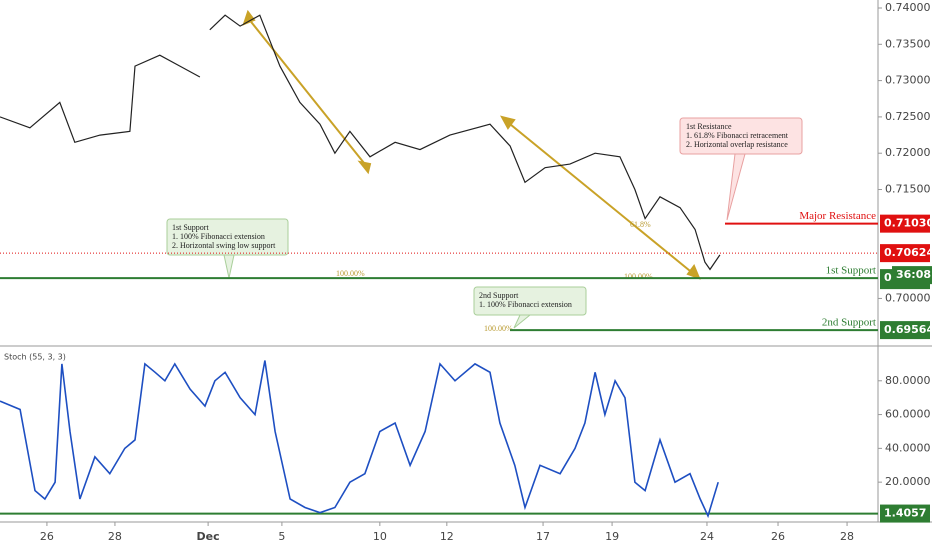 The image size is (932, 550). What do you see at coordinates (494, 276) in the screenshot?
I see `fib-labels: 100.00% 100.00% 100.00% 61.8%` at bounding box center [494, 276].